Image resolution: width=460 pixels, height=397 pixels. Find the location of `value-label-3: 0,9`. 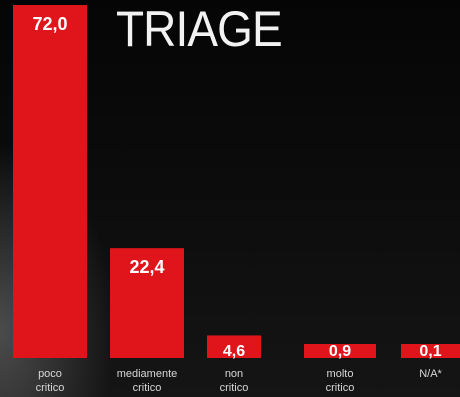

value-label-3: 0,9 is located at coordinates (340, 351).